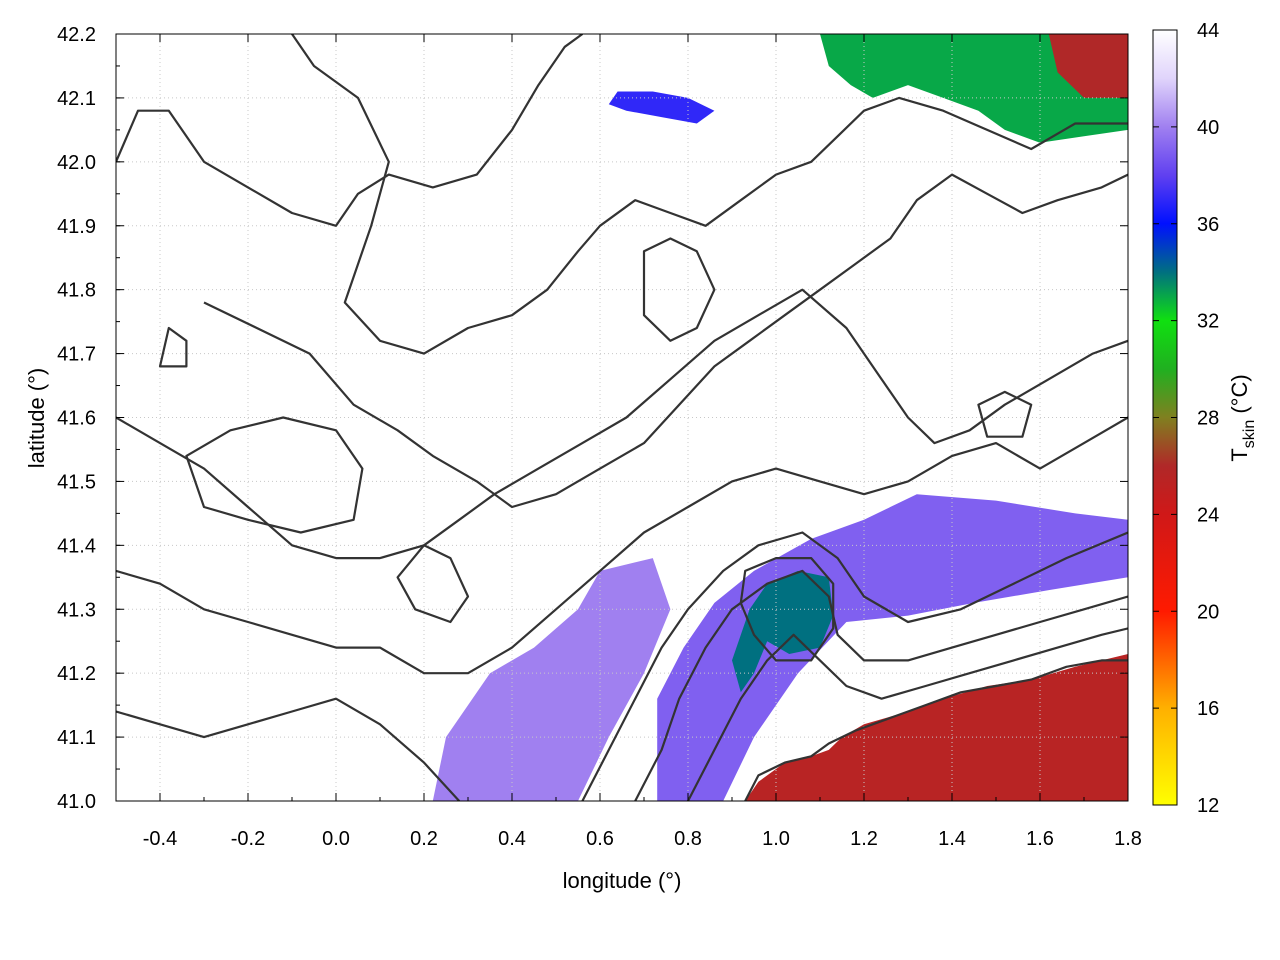 This screenshot has height=960, width=1280. I want to click on y-tick-label: 42.2, so click(76, 35).